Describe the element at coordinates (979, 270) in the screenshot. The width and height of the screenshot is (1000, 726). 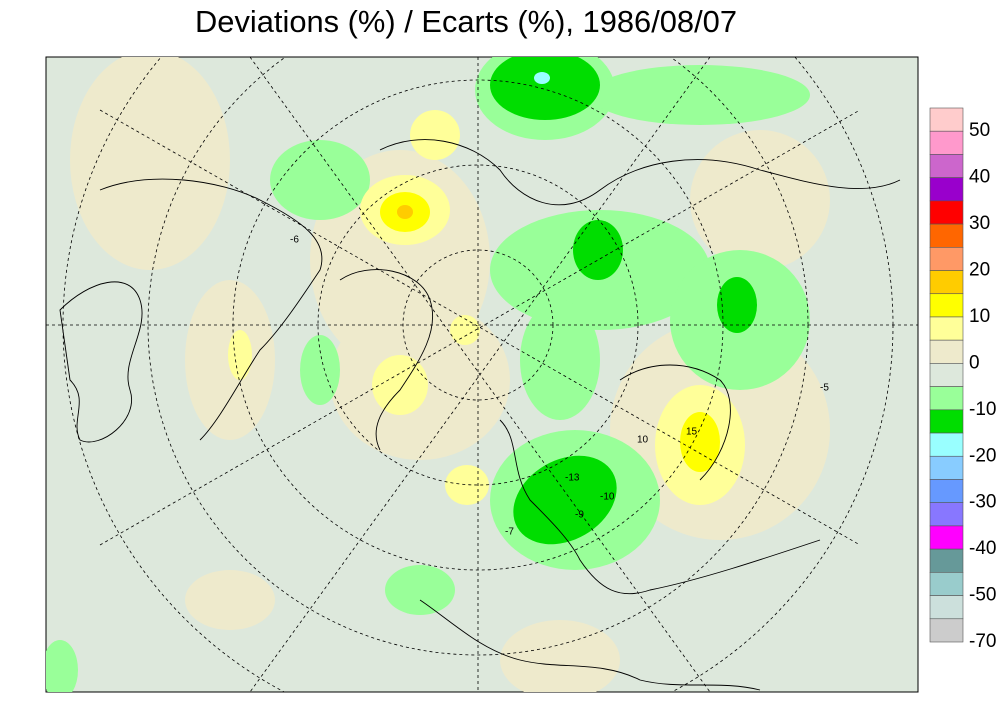
I see `legend-label: 20` at that location.